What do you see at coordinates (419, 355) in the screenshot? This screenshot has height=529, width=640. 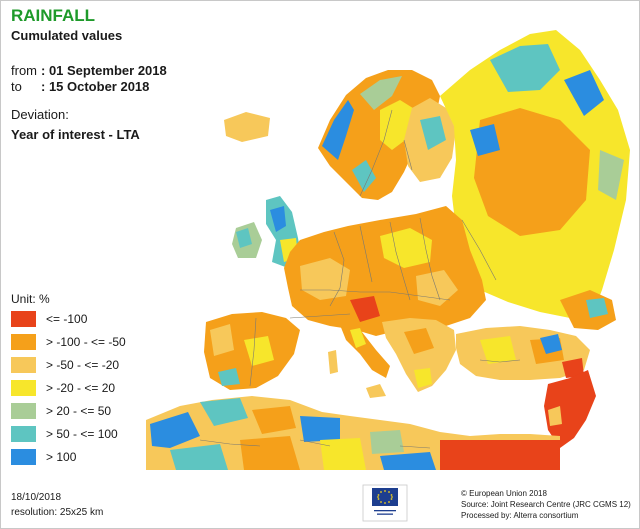 I see `balkans-region` at bounding box center [419, 355].